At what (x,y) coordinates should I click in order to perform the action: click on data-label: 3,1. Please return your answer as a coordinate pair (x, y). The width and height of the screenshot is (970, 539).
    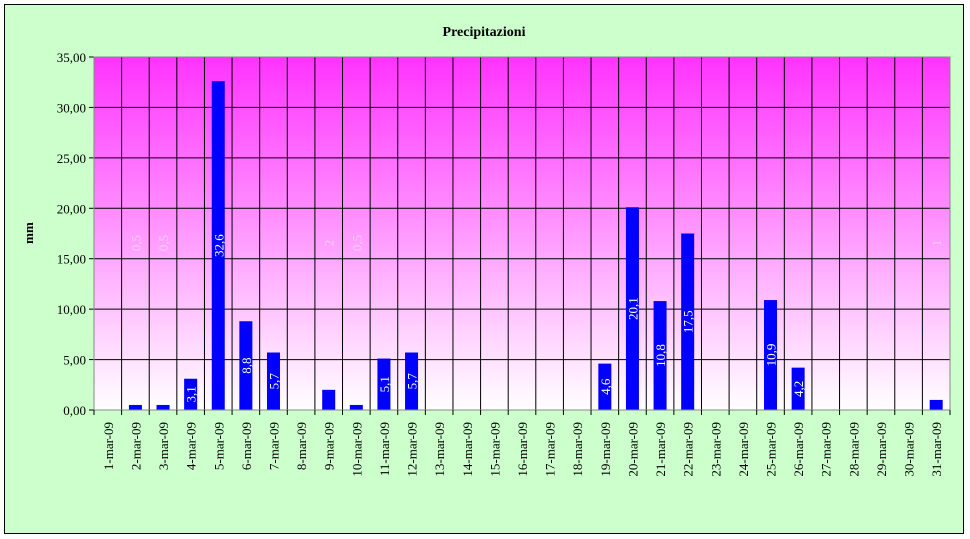
    Looking at the image, I should click on (191, 394).